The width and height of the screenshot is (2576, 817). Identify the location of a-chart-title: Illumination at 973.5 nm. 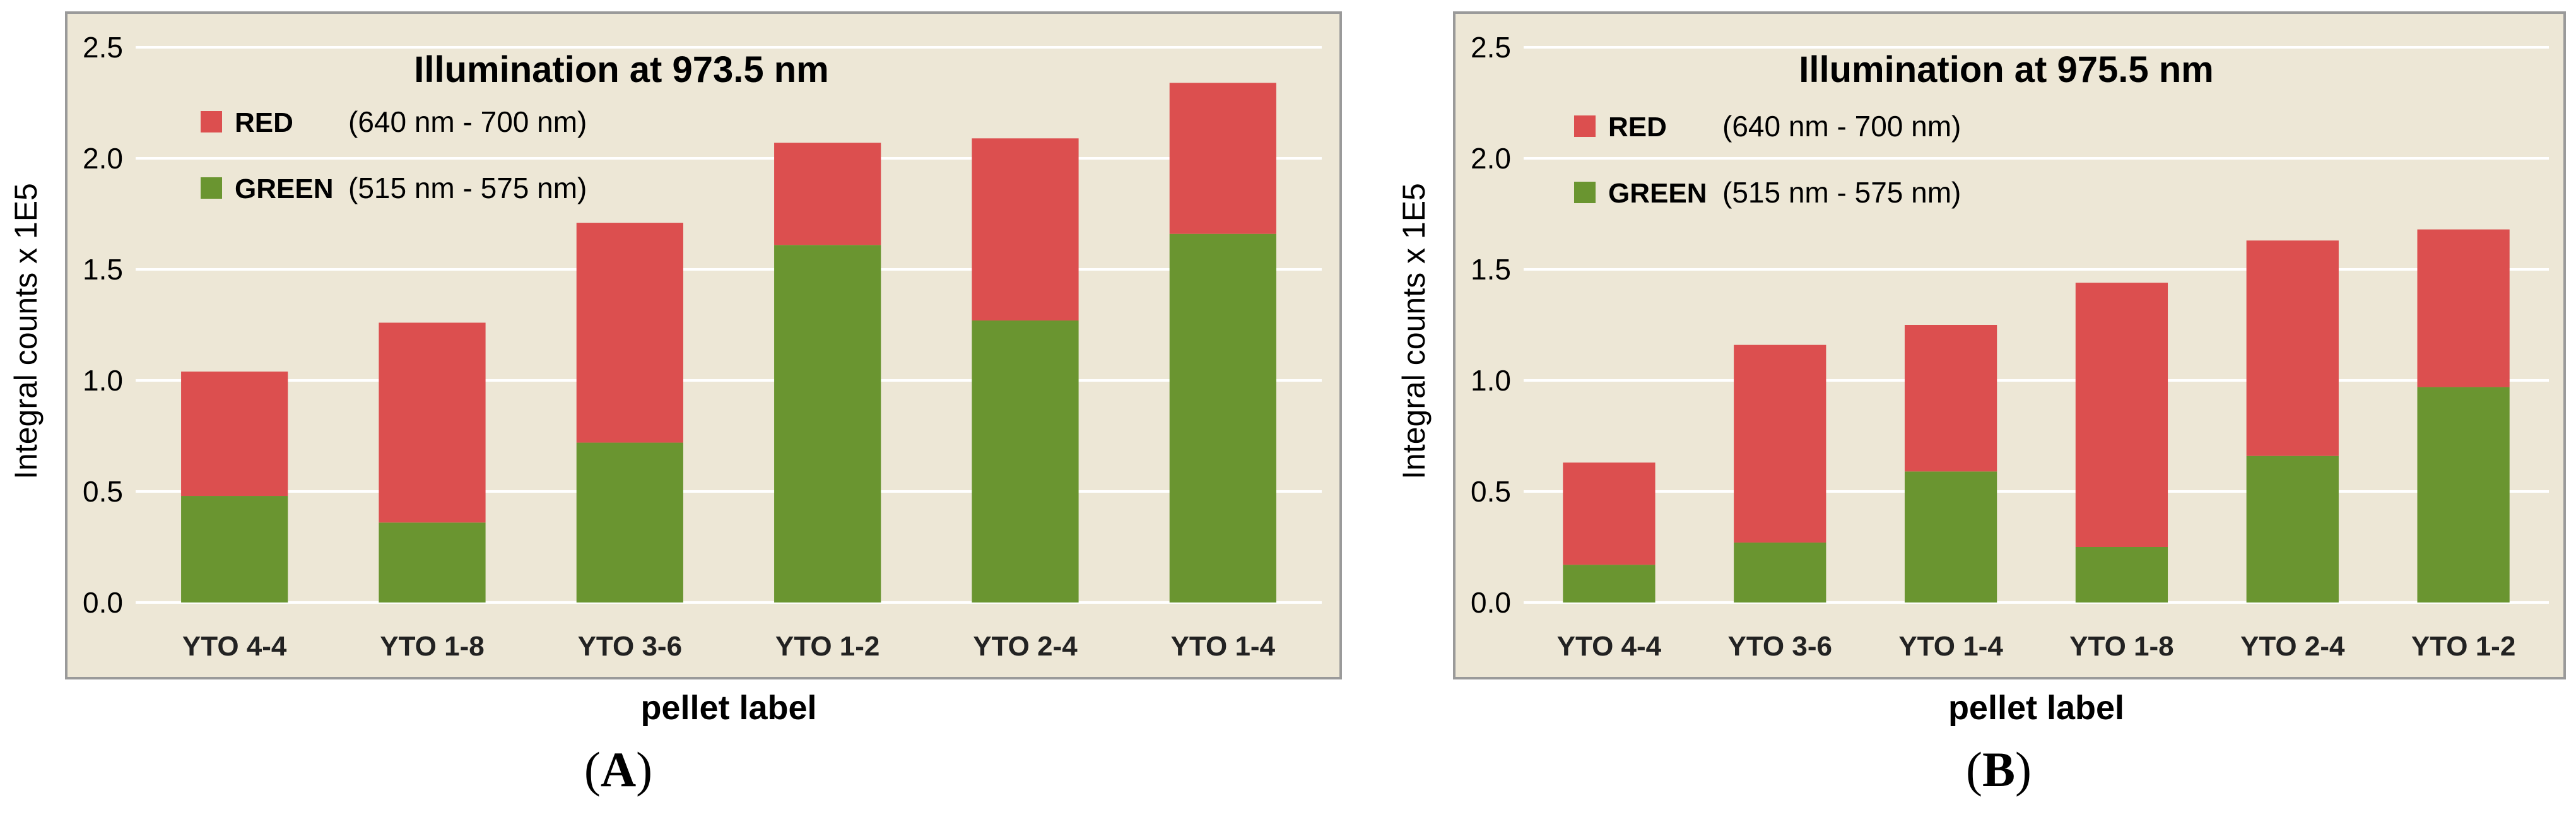
(621, 70).